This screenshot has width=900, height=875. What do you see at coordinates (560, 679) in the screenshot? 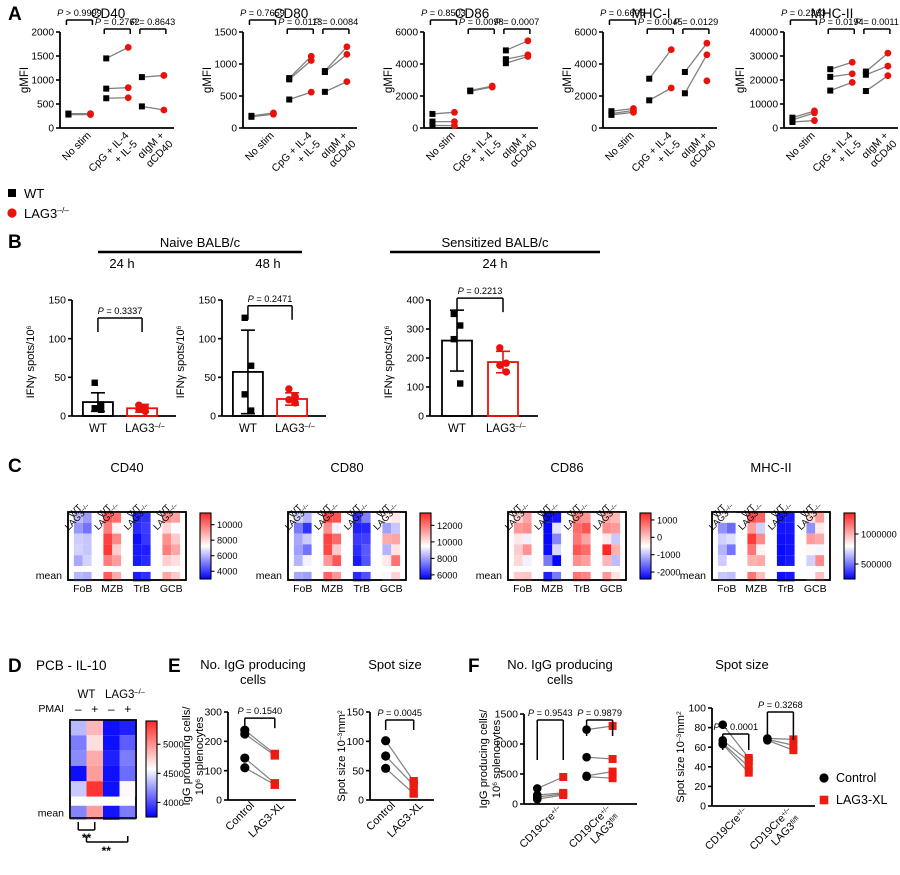
I see `svg-text: cells` at bounding box center [560, 679].